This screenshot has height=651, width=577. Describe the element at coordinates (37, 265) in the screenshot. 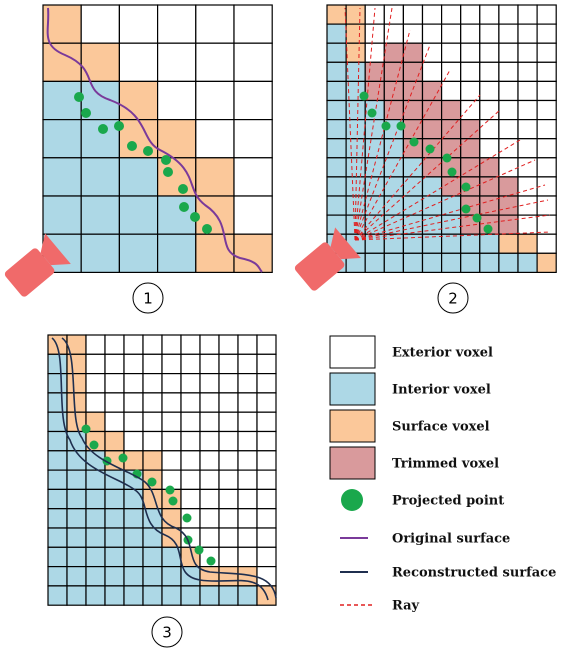

I see `camera` at that location.